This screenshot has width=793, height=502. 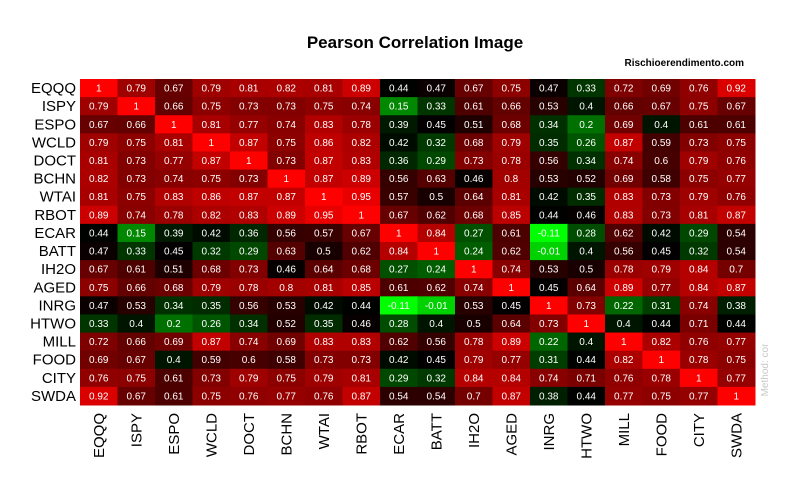 What do you see at coordinates (249, 125) in the screenshot?
I see `cell-value-label: 0.77` at bounding box center [249, 125].